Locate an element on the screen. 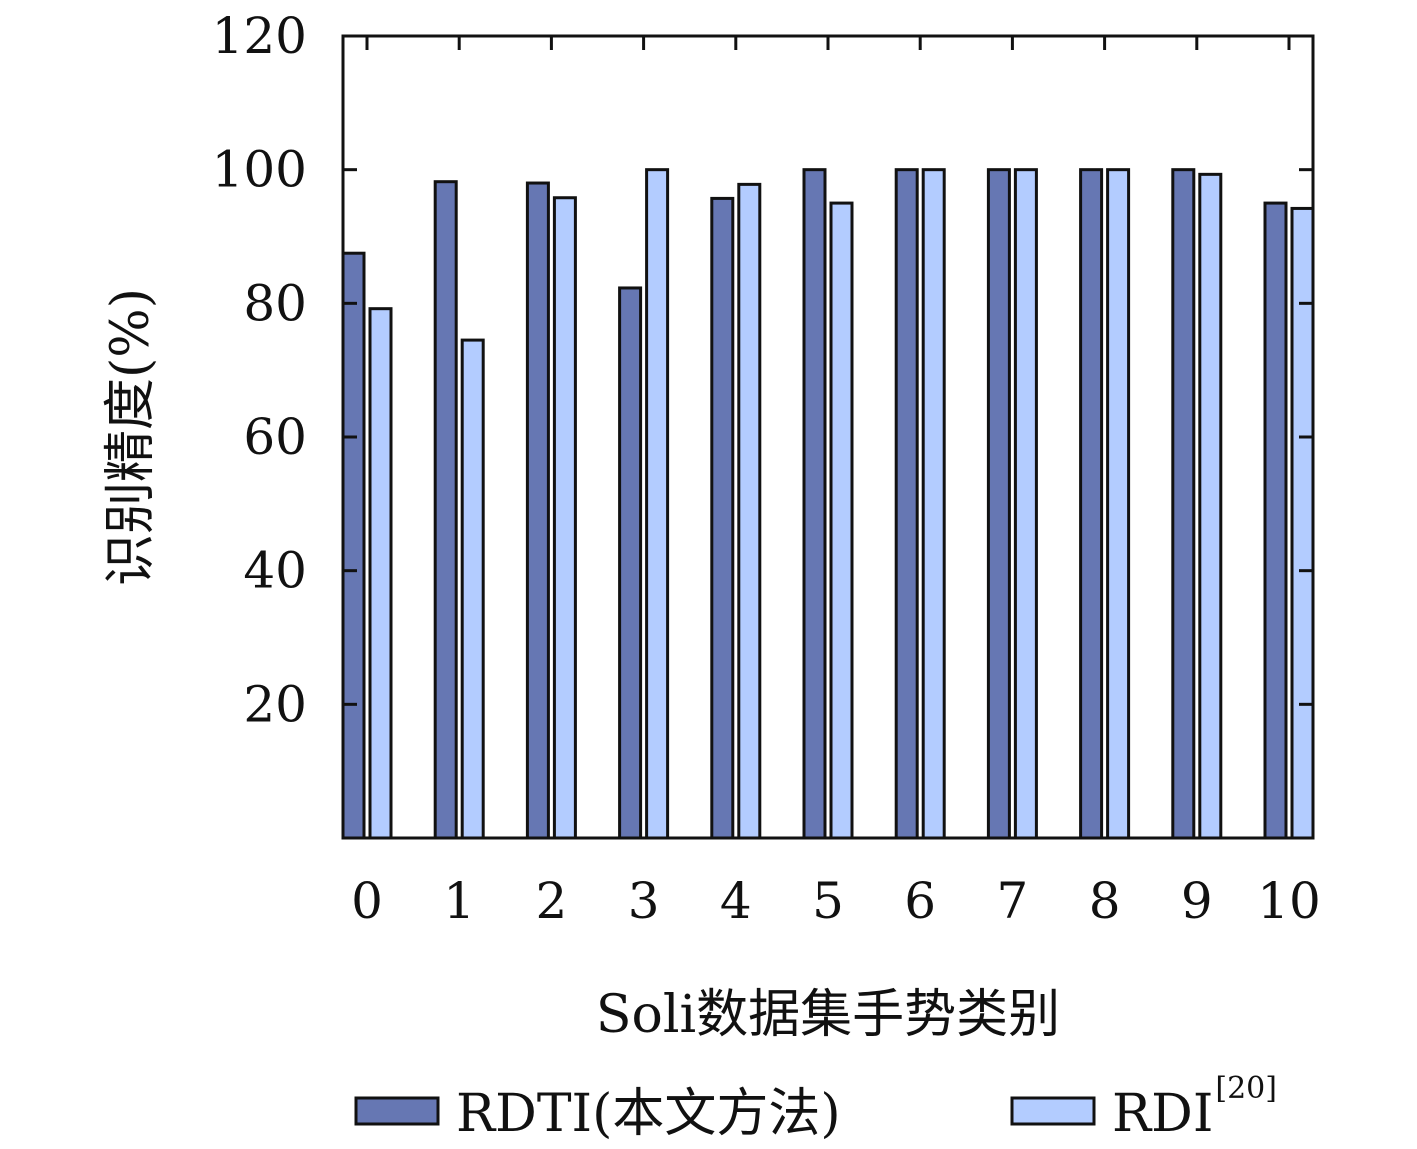 The height and width of the screenshot is (1149, 1417). x-tick-label-5: 5 is located at coordinates (828, 901).